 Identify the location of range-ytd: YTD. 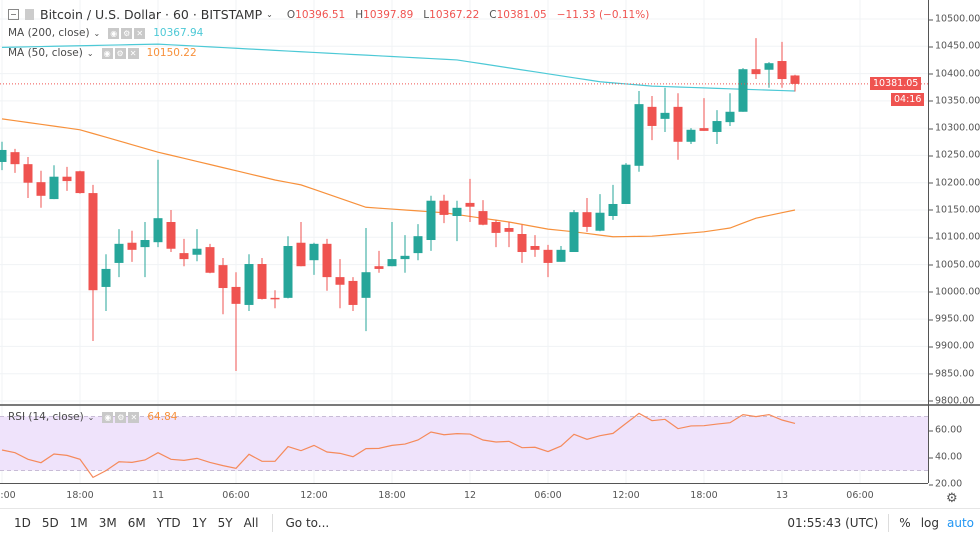
(168, 522).